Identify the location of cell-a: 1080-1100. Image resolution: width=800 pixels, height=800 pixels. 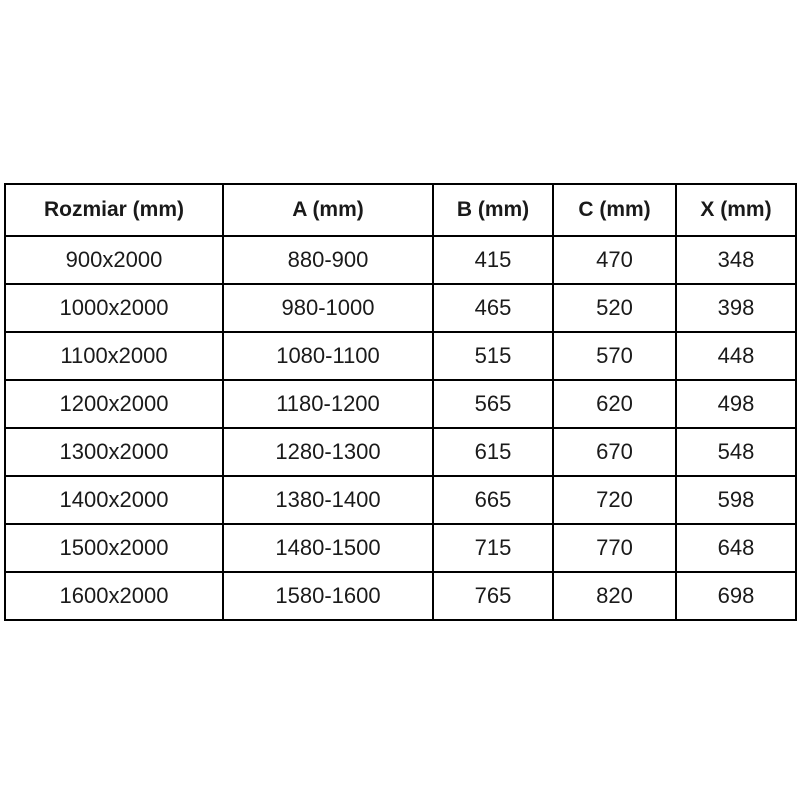
(328, 356).